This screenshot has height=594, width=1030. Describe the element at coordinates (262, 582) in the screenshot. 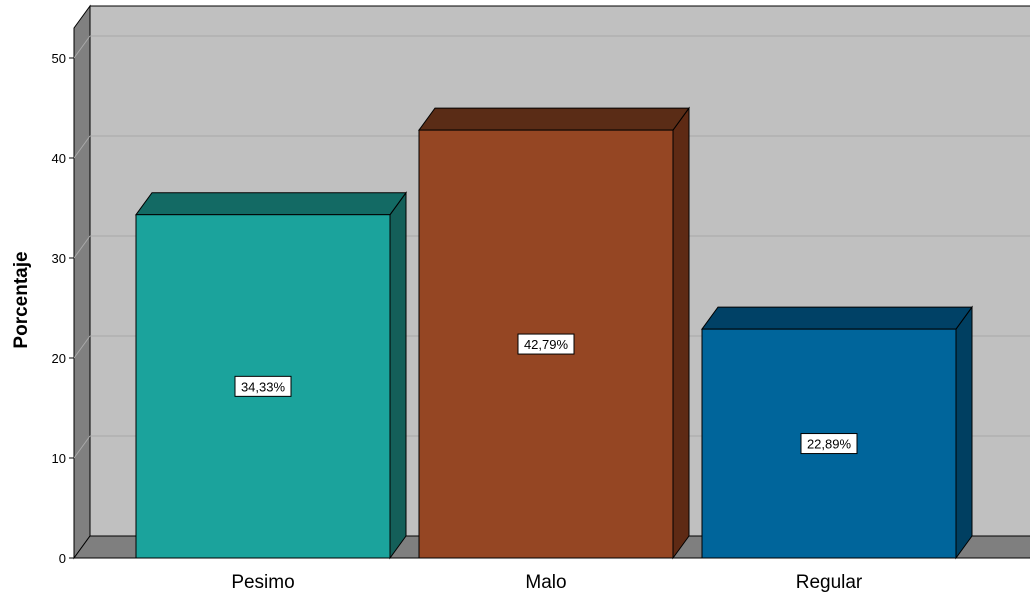

I see `x-category-label: Pesimo` at that location.